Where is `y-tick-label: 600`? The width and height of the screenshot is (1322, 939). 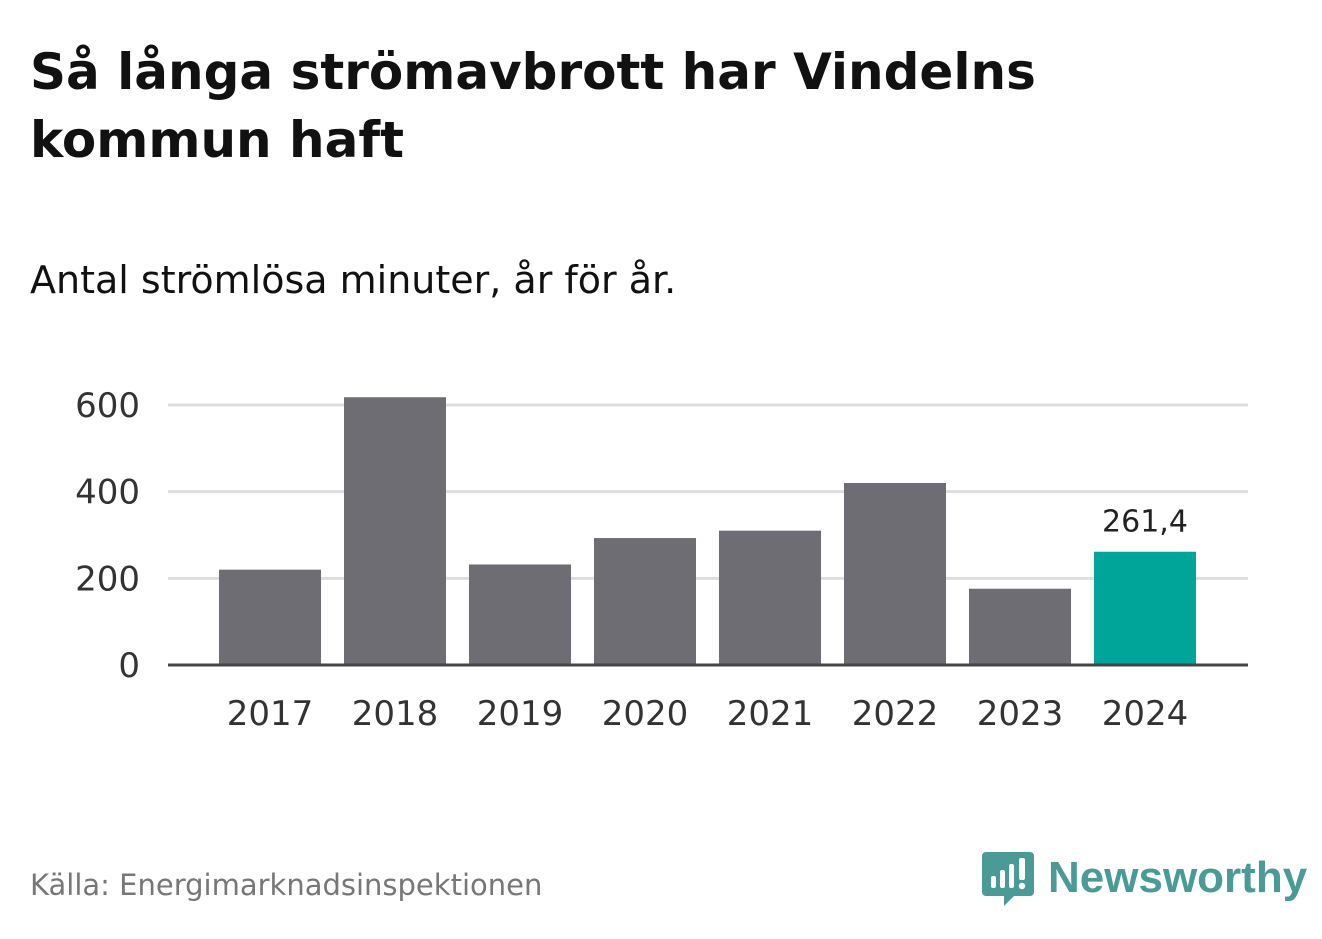
y-tick-label: 600 is located at coordinates (107, 406).